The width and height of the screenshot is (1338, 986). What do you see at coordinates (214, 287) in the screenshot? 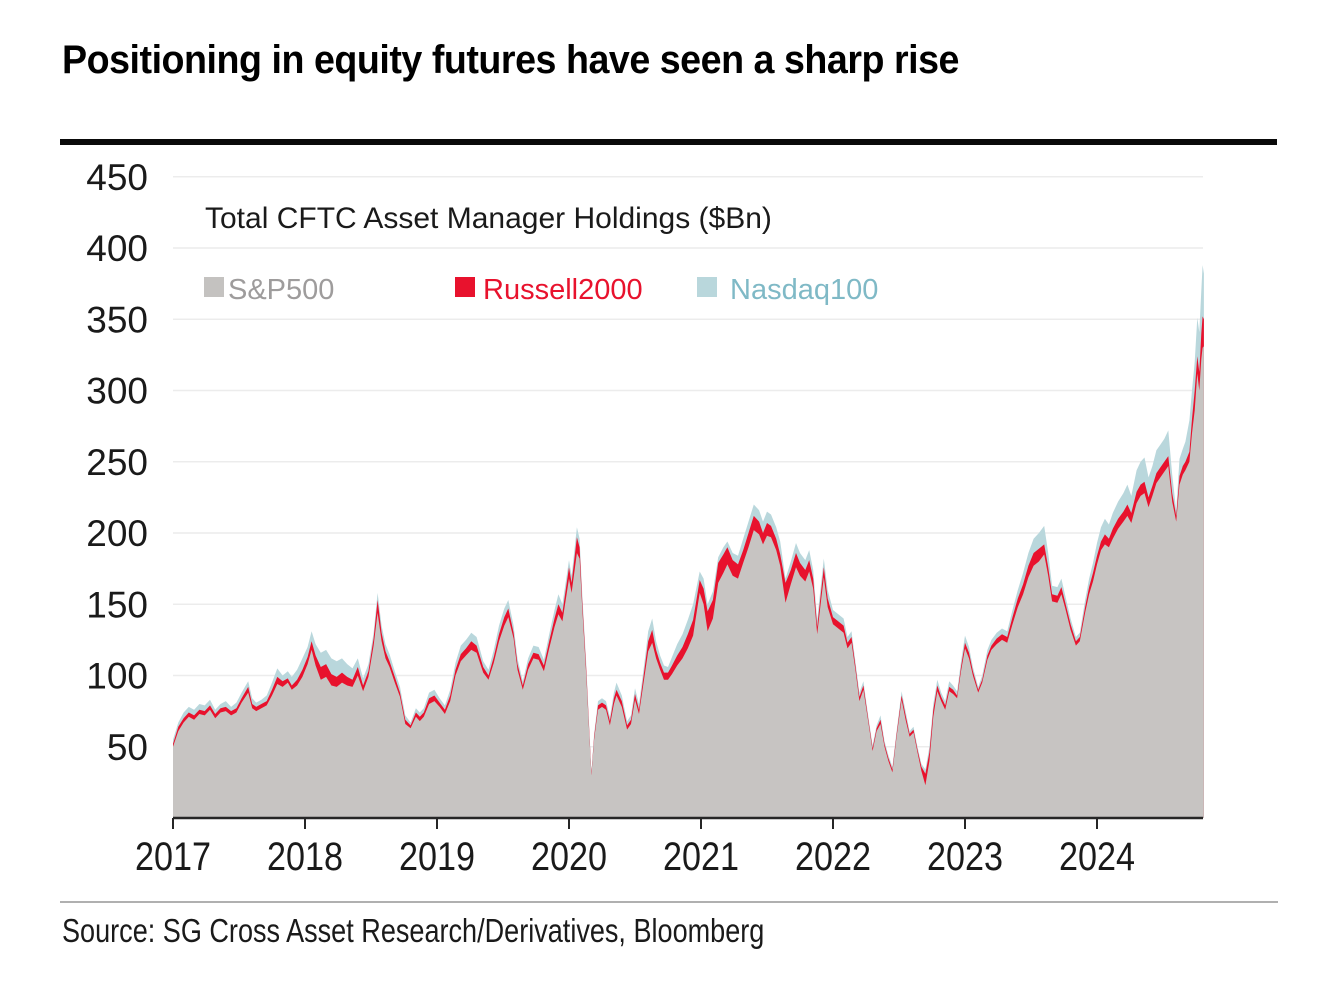
I see `sp500-swatch-icon` at bounding box center [214, 287].